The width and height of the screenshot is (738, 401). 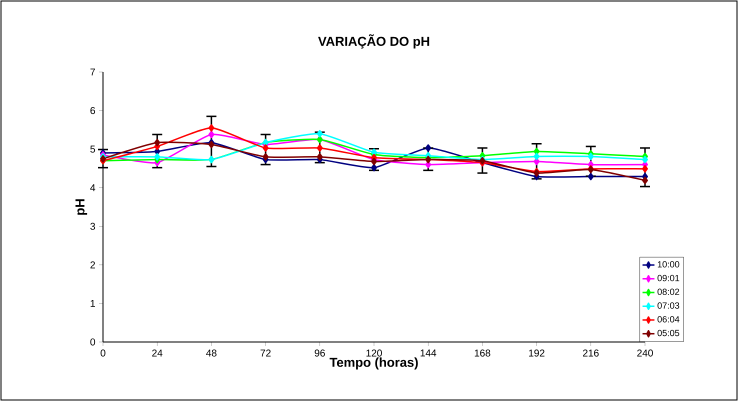 I want to click on x-tick-label: 240, so click(x=645, y=353).